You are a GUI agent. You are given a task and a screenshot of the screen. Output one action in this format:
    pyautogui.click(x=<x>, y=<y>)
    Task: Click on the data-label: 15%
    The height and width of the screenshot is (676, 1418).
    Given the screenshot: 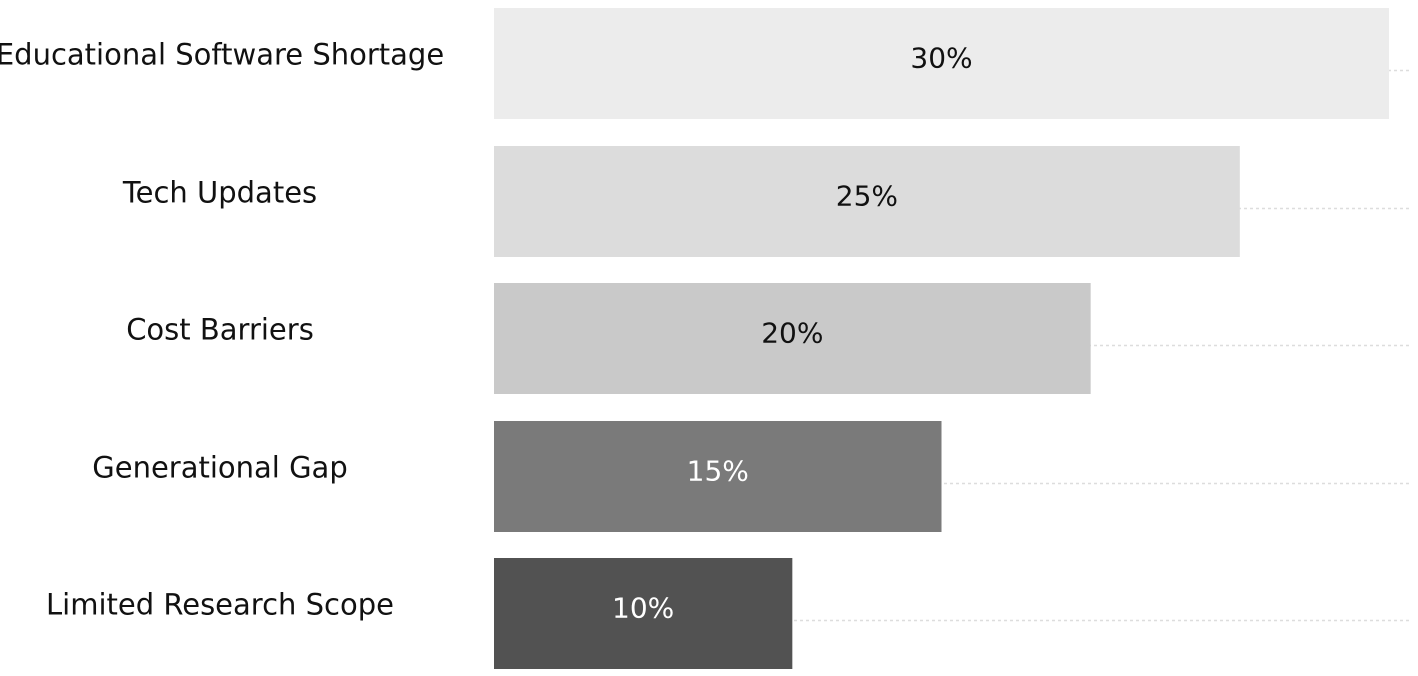 What is the action you would take?
    pyautogui.click(x=718, y=471)
    